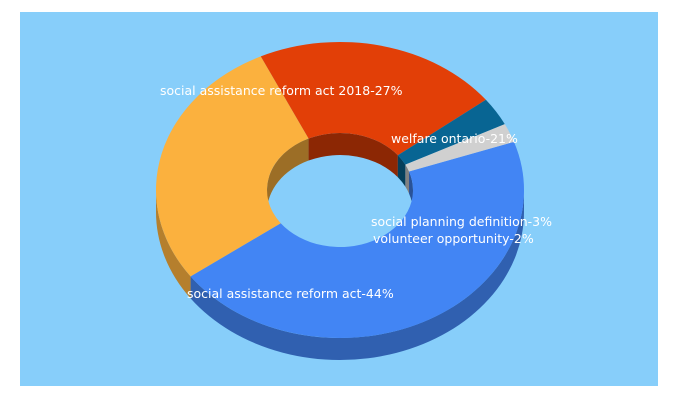 The height and width of the screenshot is (400, 680). What do you see at coordinates (453, 238) in the screenshot?
I see `label-volunteer-opportunity: volunteer opportunity-2%` at bounding box center [453, 238].